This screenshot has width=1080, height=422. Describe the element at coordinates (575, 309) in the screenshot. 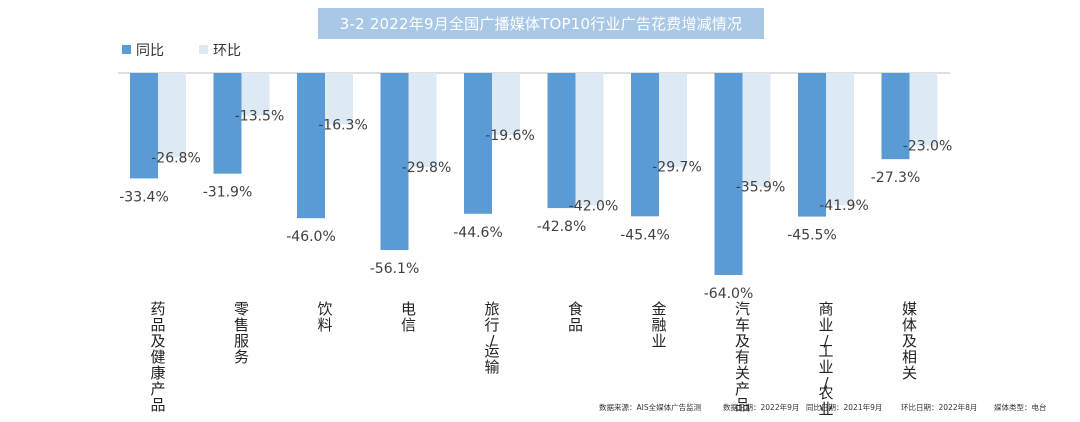

I see `category-label-6-char-1: 食` at that location.